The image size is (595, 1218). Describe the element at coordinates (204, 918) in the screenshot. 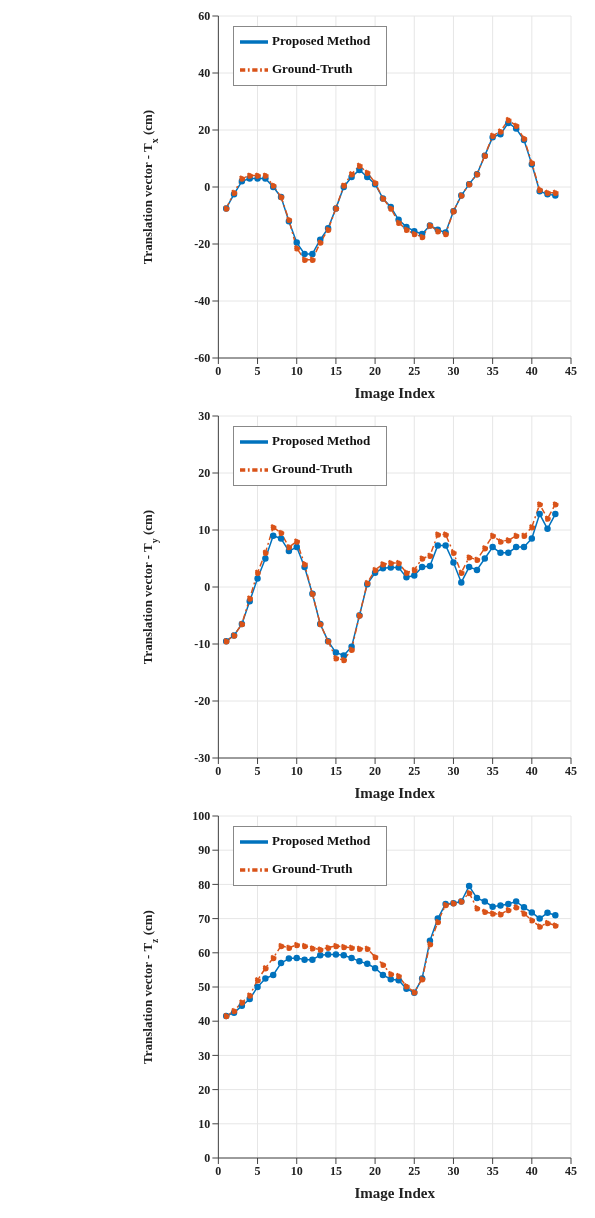

I see `y-tick-label: 70` at that location.